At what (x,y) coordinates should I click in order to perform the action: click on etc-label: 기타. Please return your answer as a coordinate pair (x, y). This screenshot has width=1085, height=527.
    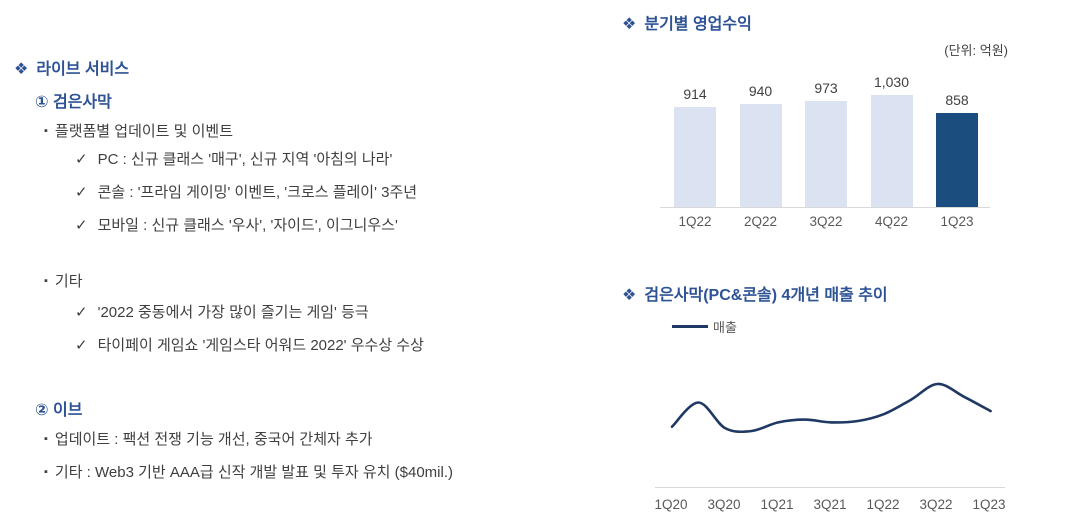
    Looking at the image, I should click on (68, 281).